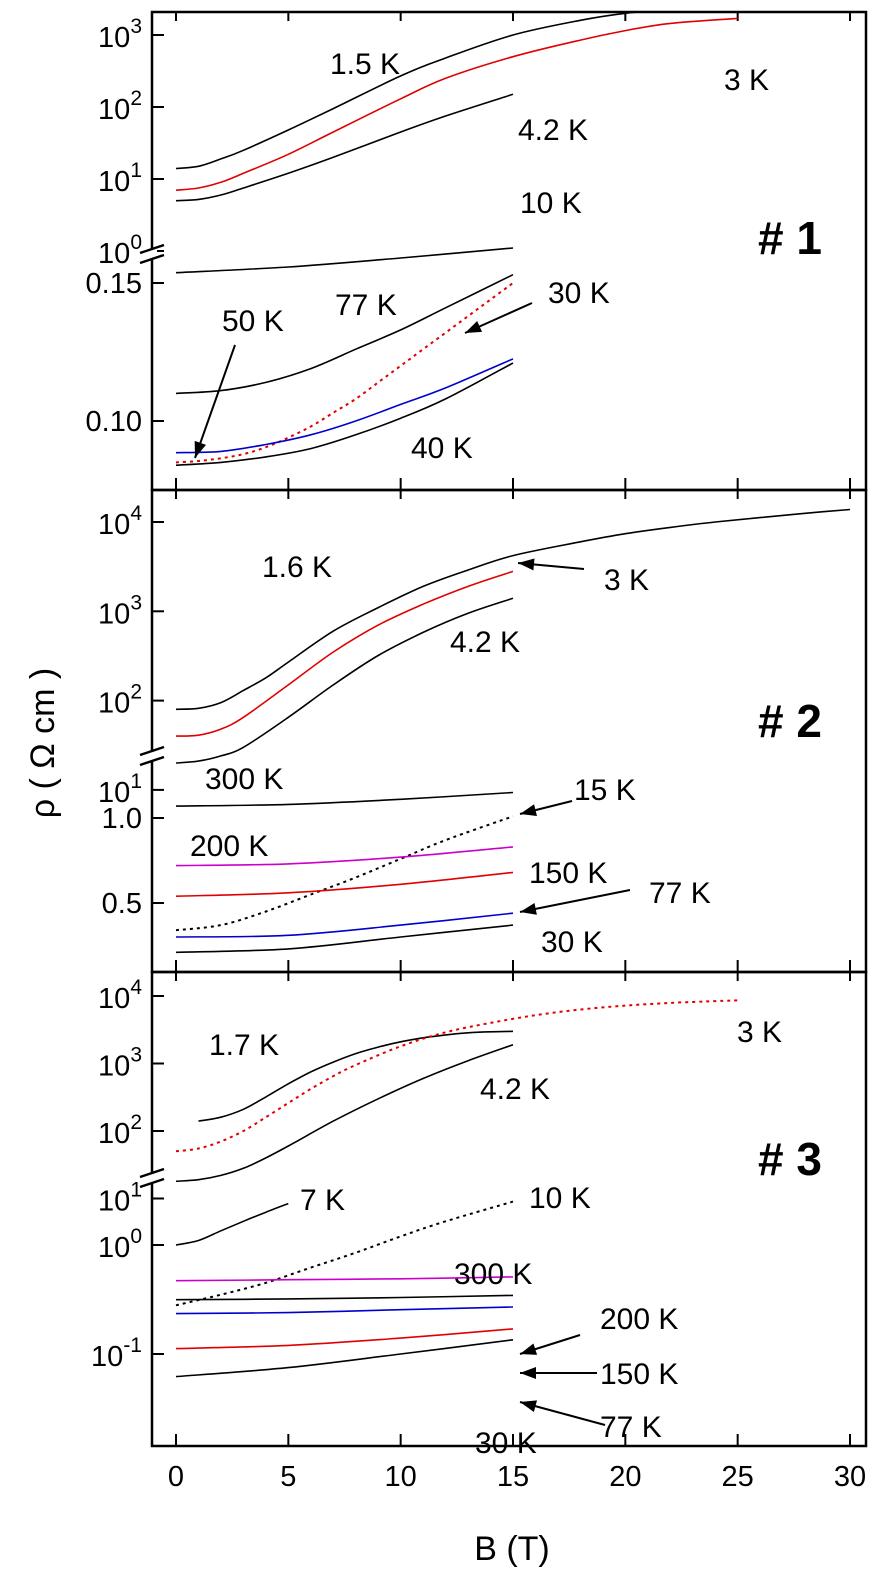 The image size is (874, 1574). I want to click on panel-2-annotation-300-k: 300 K, so click(244, 779).